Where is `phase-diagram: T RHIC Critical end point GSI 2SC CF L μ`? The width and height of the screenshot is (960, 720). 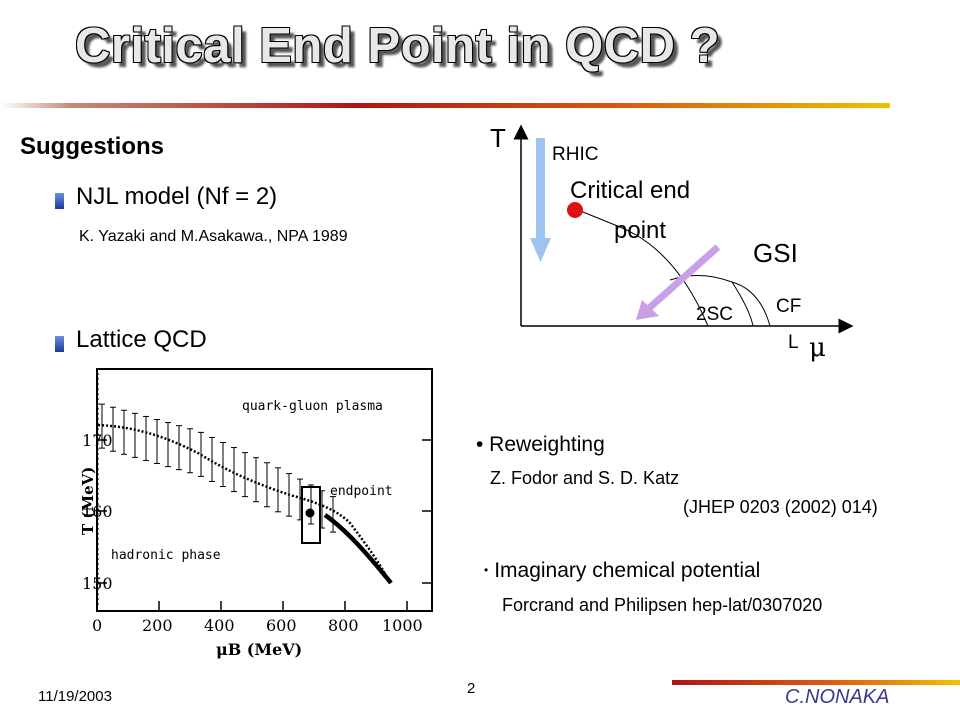
phase-diagram: T RHIC Critical end point GSI 2SC CF L μ is located at coordinates (672, 243).